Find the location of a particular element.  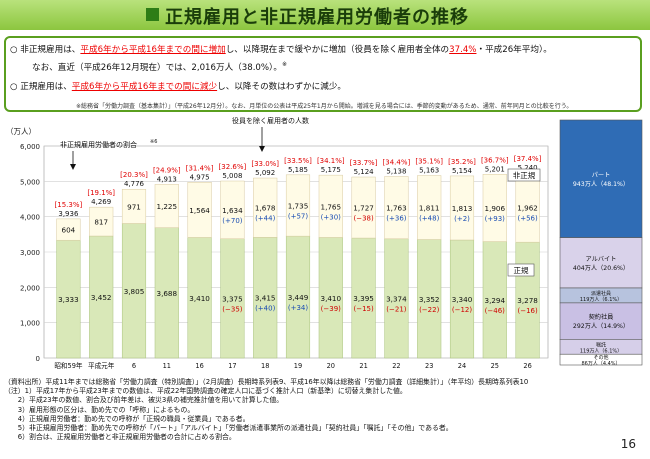

summary-highlight: 平成6年から平成16年までの間に増加 is located at coordinates (153, 50).